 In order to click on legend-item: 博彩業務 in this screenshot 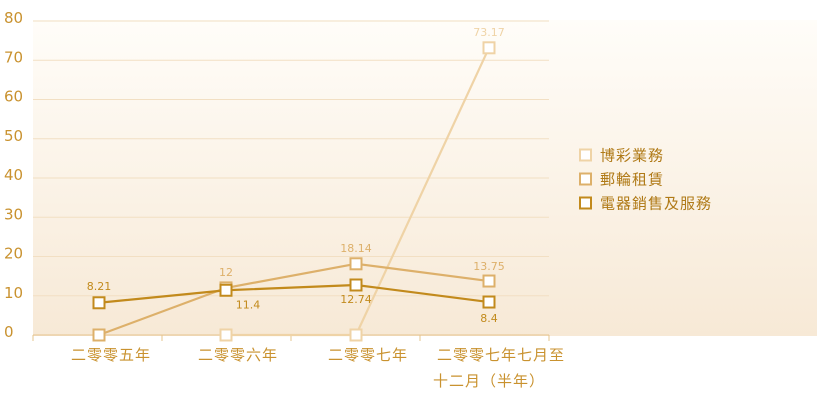, I will do `click(621, 156)`.